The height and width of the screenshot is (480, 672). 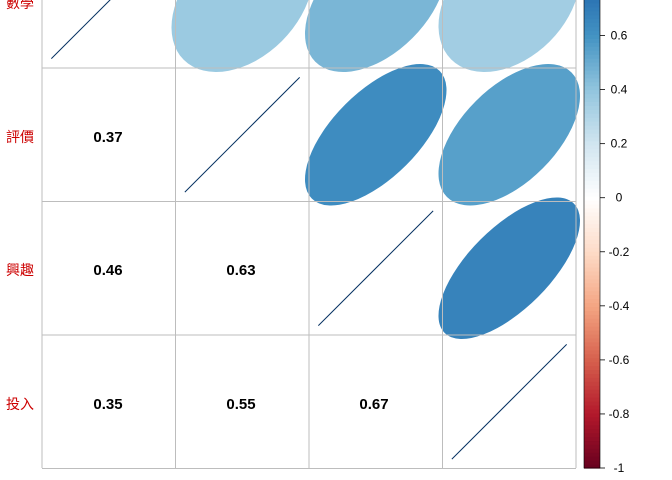 I want to click on colorbar-tick-label-1: 0.4, so click(x=619, y=90).